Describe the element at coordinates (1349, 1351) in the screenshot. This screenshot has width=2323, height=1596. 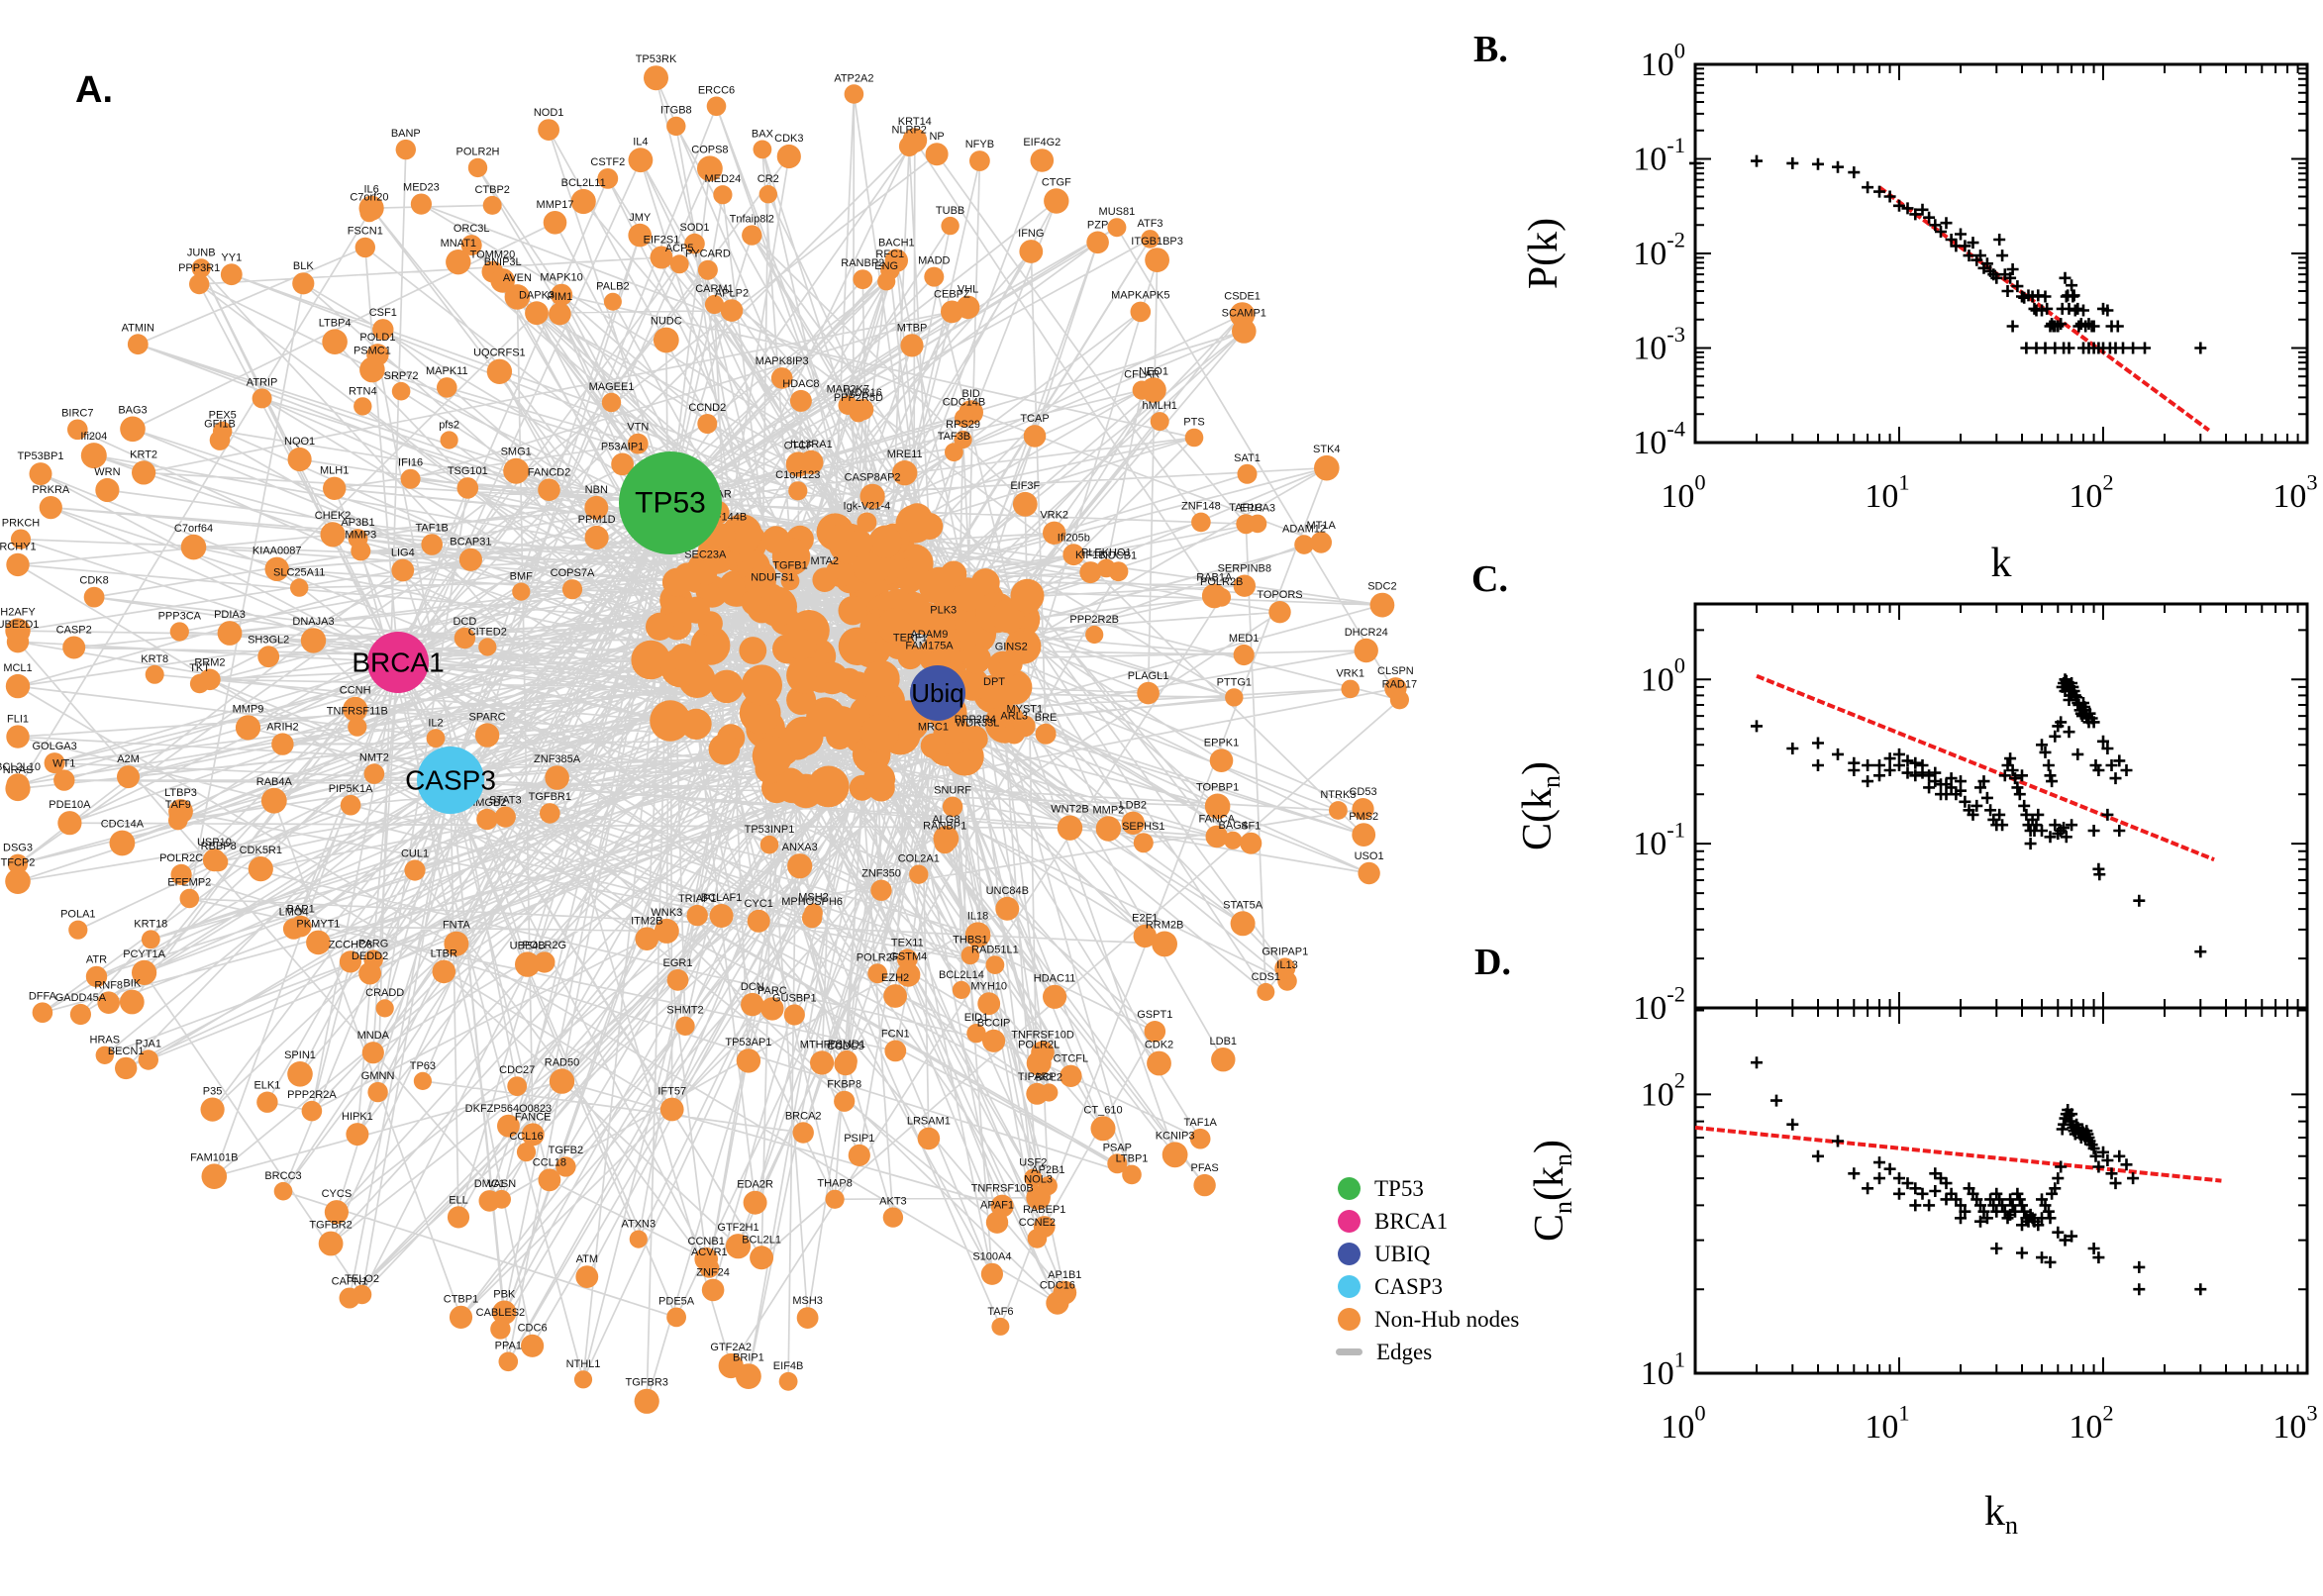
I see `edge-icon` at that location.